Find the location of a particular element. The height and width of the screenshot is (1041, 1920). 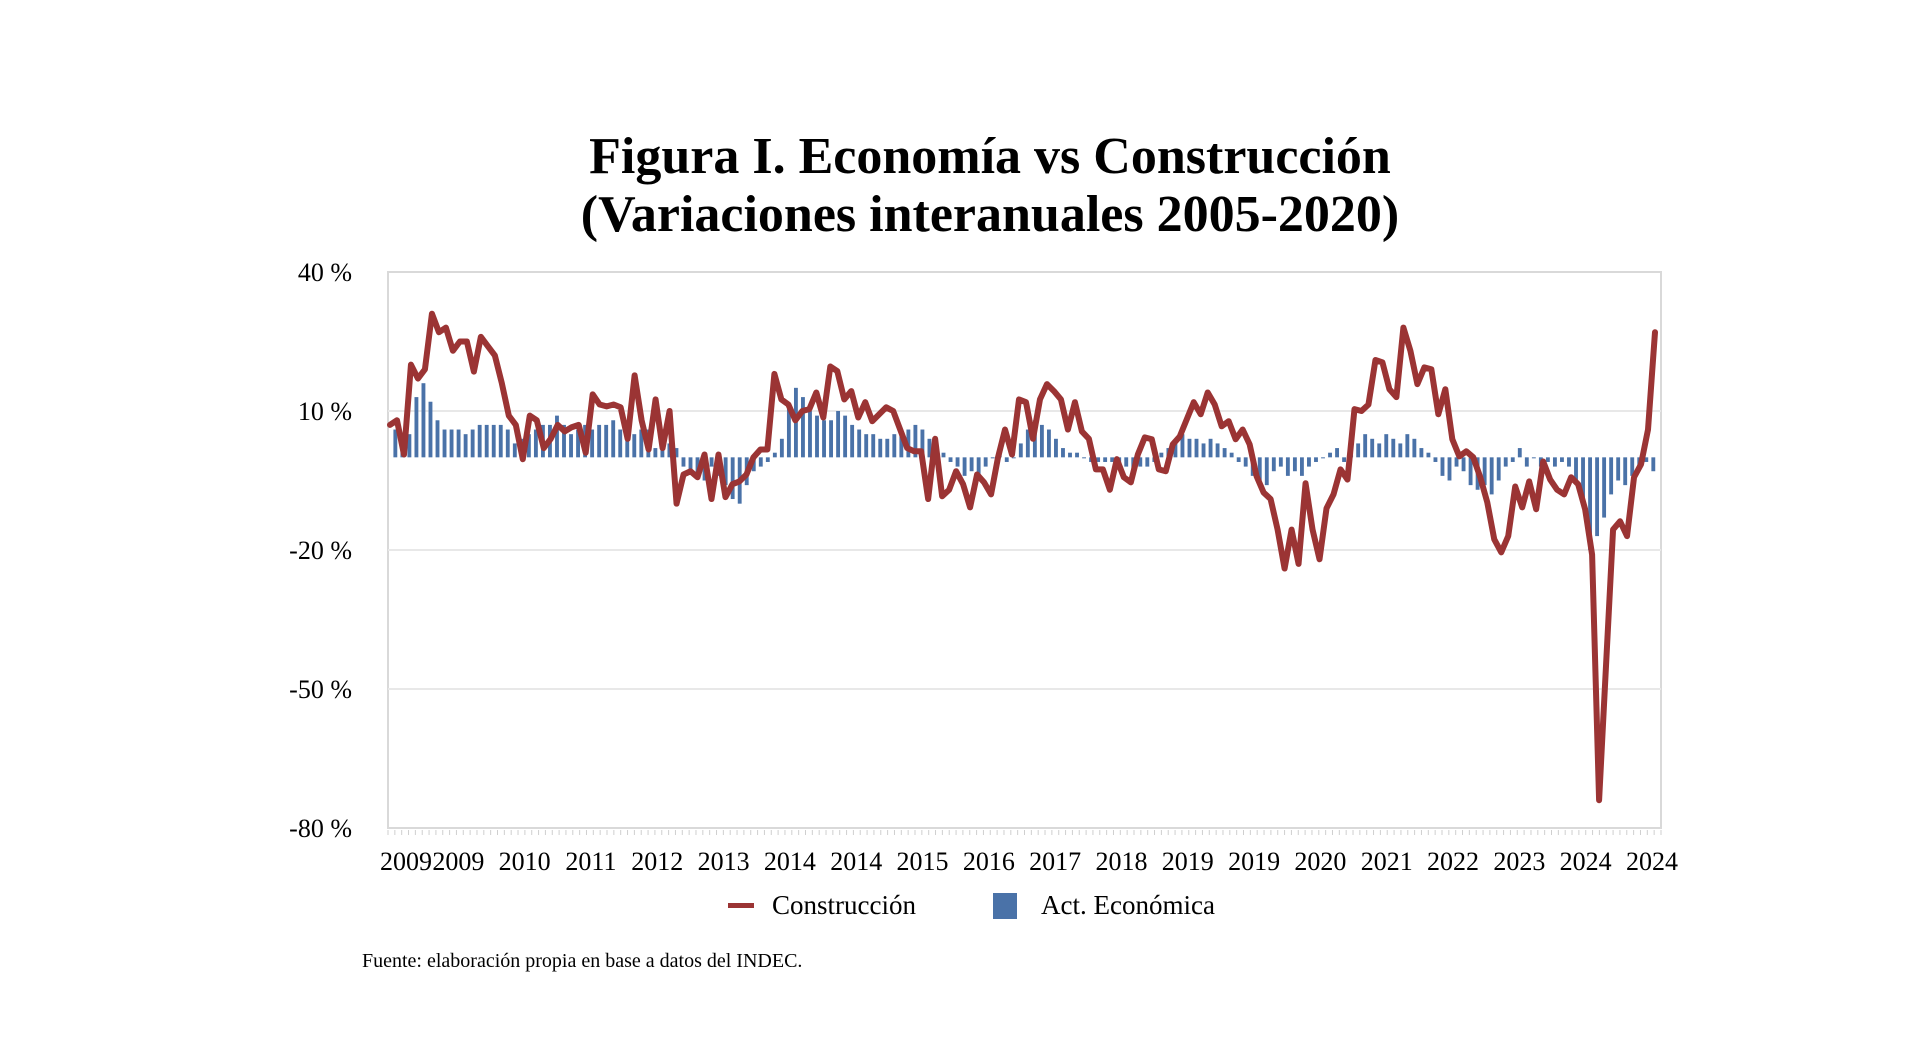

x-tick-label: 2024 is located at coordinates (1652, 861).